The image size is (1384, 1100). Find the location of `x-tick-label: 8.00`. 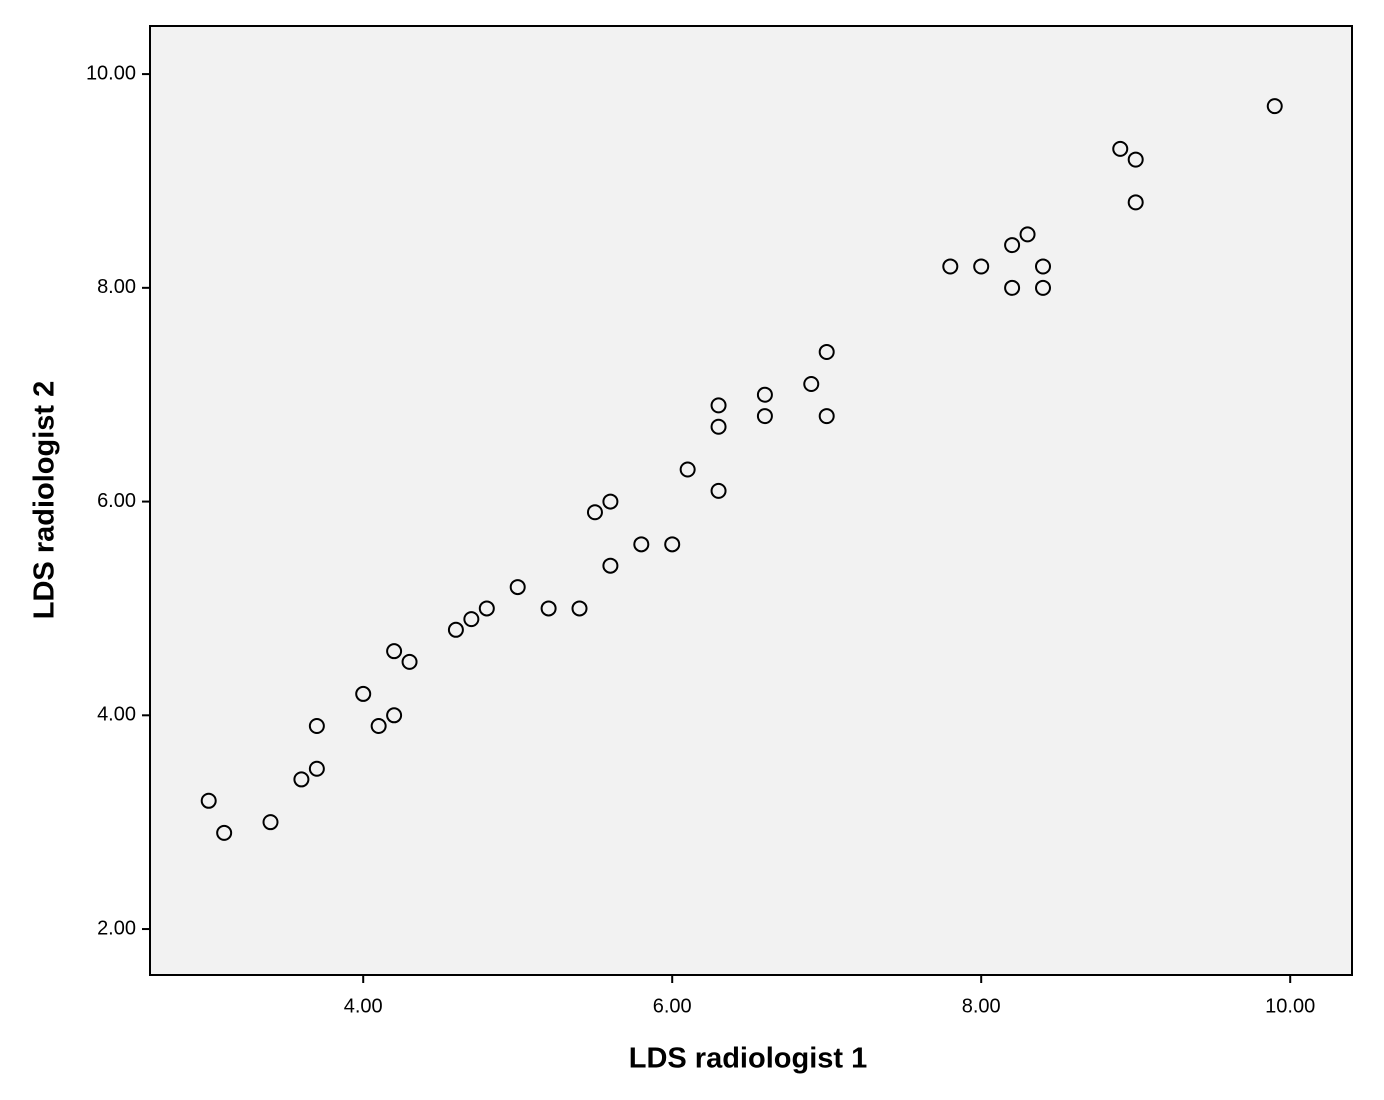

x-tick-label: 8.00 is located at coordinates (981, 1006).